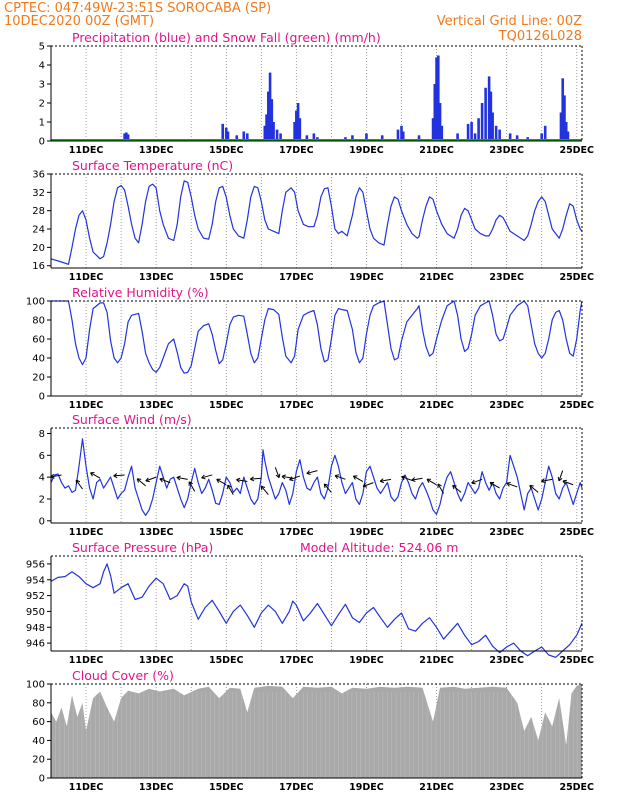  I want to click on panel-subtitle: Model Altitude: 524.06 m, so click(379, 547).